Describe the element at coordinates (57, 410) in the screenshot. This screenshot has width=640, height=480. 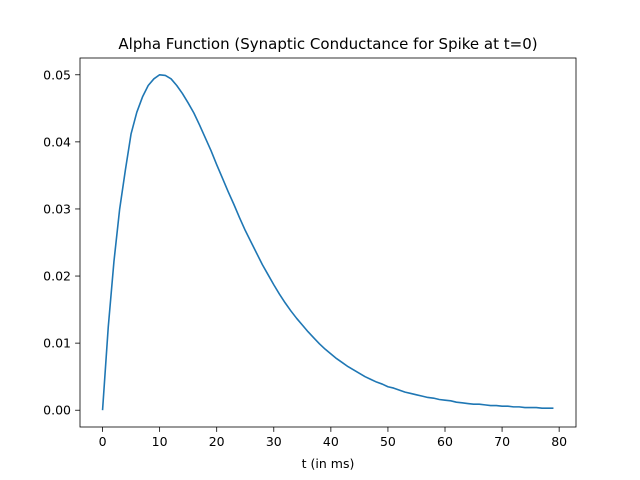
I see `y-tick-label: 0.00` at that location.